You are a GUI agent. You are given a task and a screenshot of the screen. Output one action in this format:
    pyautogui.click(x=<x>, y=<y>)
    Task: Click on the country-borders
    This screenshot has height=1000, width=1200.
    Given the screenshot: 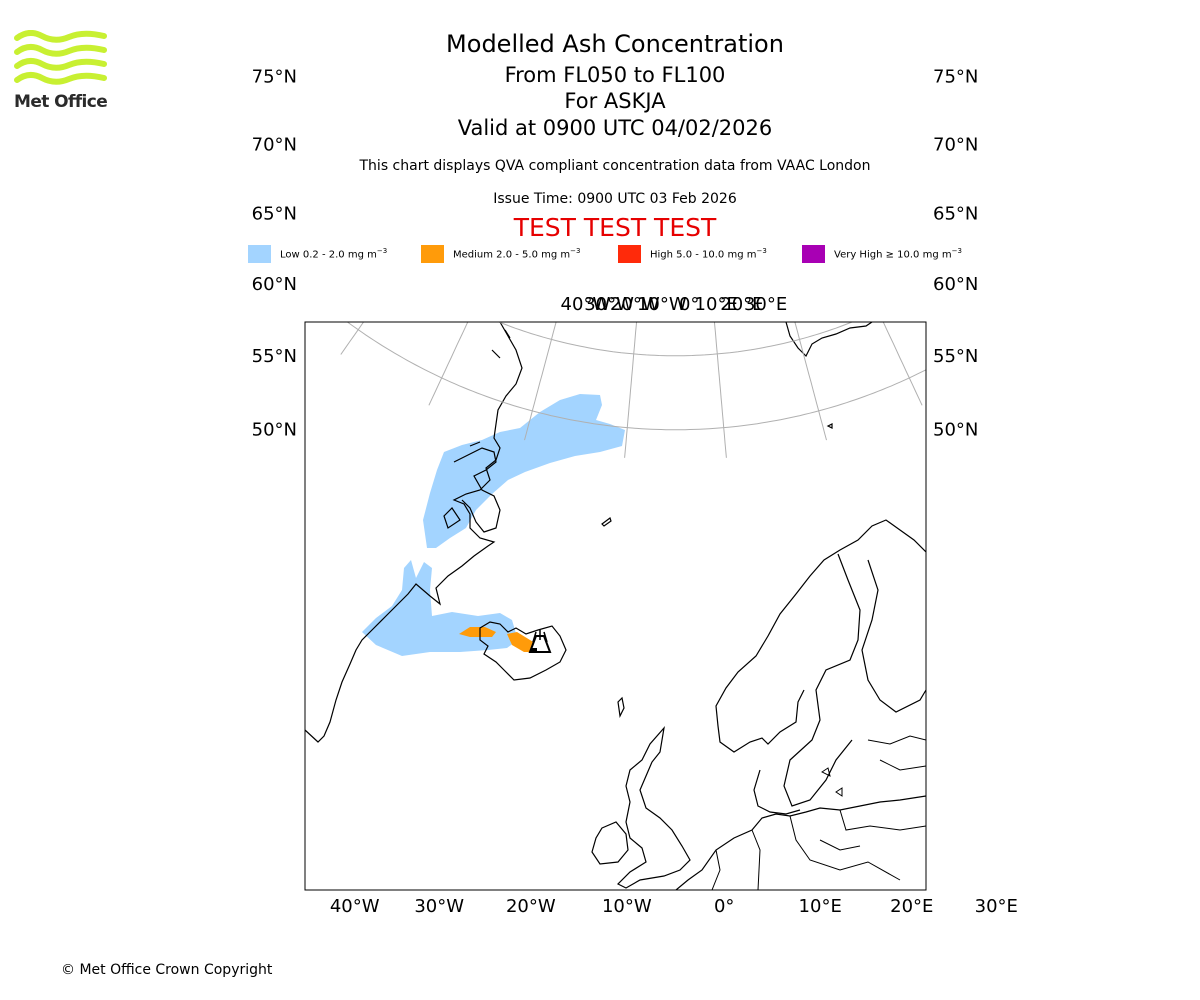 What is the action you would take?
    pyautogui.click(x=818, y=812)
    